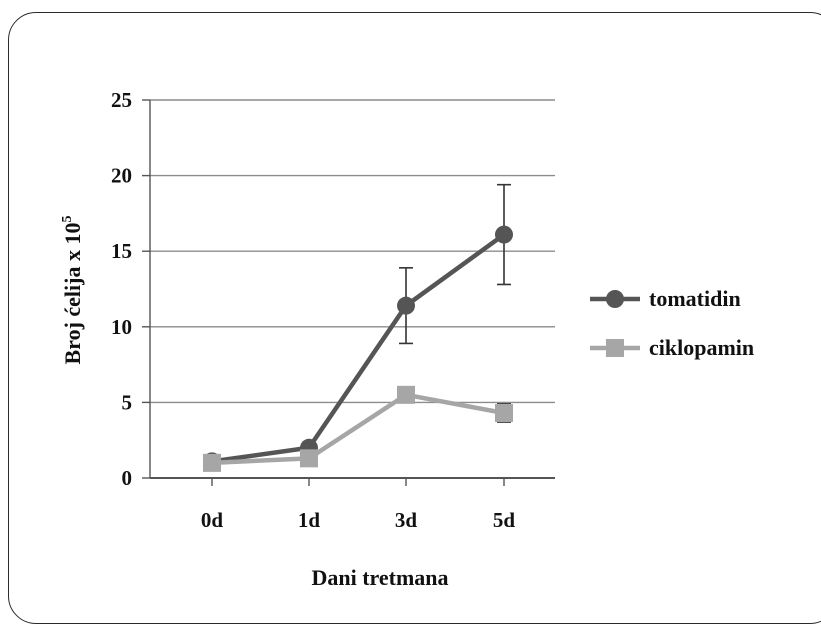  I want to click on y-tick-labels: 0 5 10 15 20 25, so click(121, 289).